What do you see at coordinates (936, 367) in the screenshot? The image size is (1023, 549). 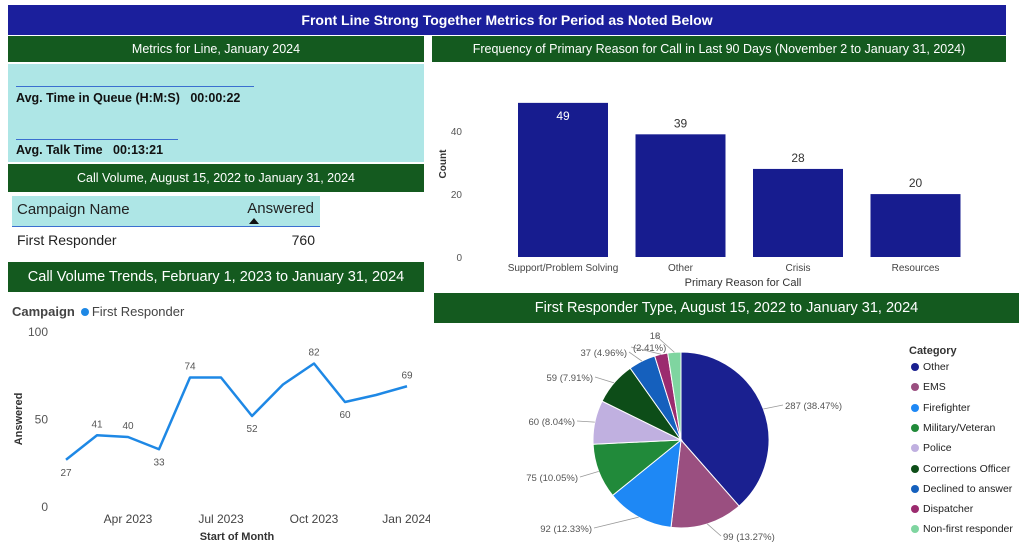 I see `legend-label: Other` at bounding box center [936, 367].